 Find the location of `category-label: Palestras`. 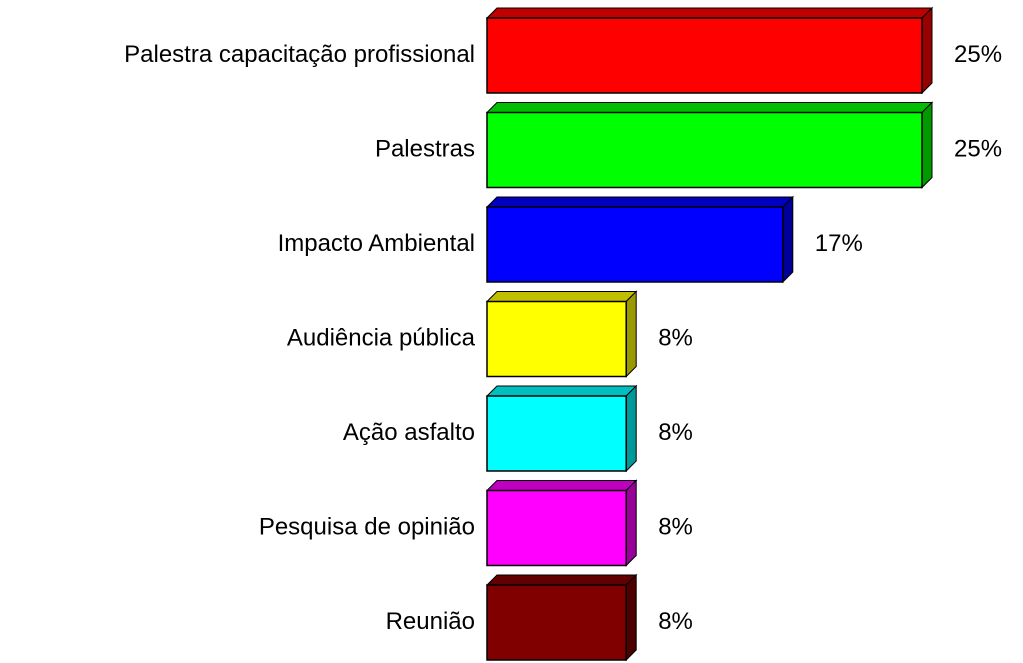

category-label: Palestras is located at coordinates (425, 148).